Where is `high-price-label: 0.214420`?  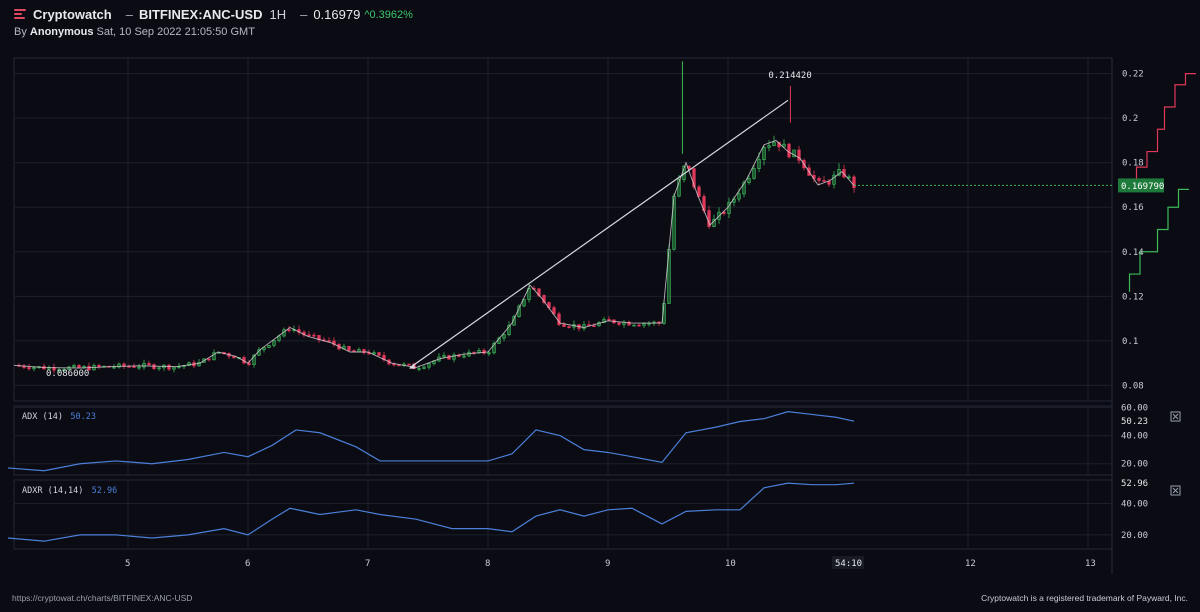 high-price-label: 0.214420 is located at coordinates (789, 76).